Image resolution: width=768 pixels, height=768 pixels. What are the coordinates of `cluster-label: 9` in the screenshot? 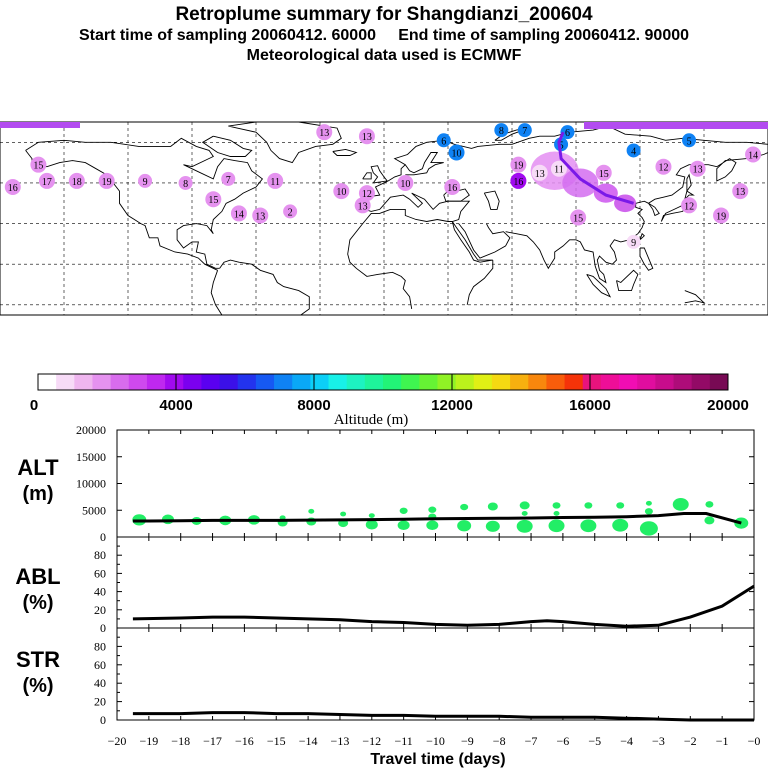 It's located at (145, 182).